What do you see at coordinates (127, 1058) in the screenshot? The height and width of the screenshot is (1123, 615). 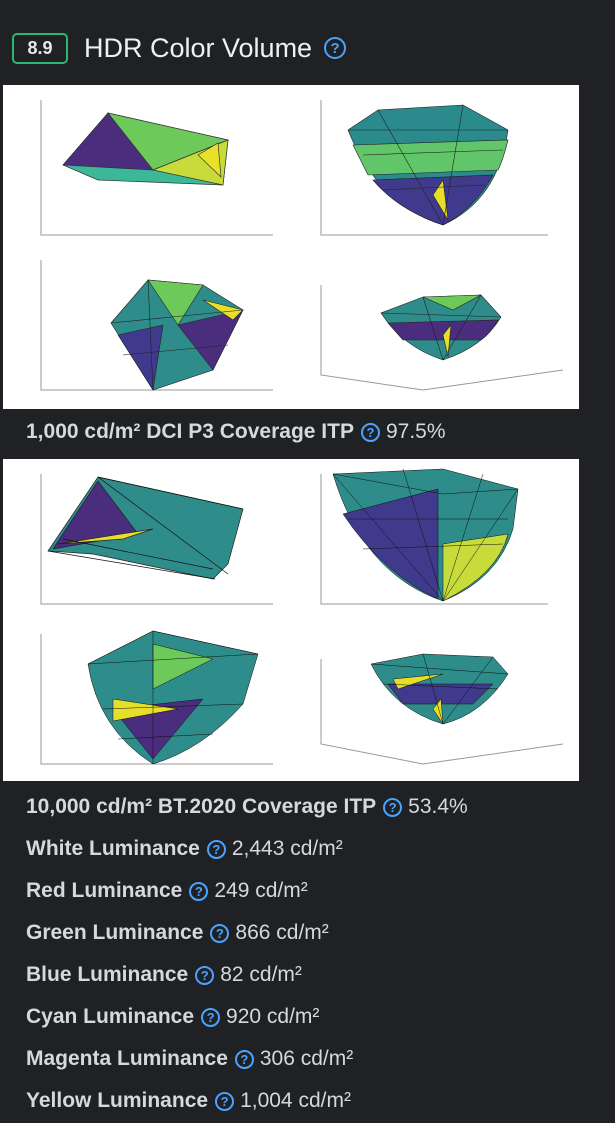 I see `measurement-label: Magenta Luminance` at bounding box center [127, 1058].